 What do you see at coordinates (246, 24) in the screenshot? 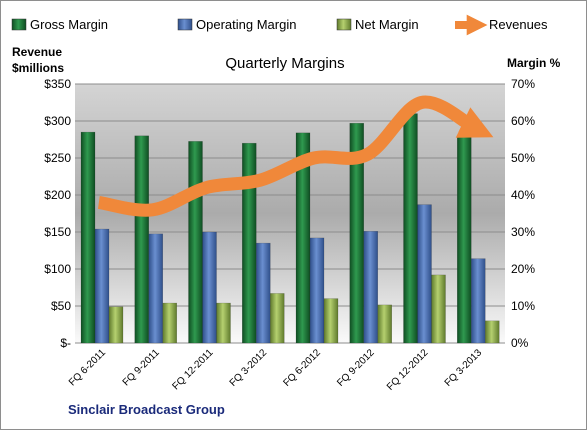
I see `legend-label: Operating Margin` at bounding box center [246, 24].